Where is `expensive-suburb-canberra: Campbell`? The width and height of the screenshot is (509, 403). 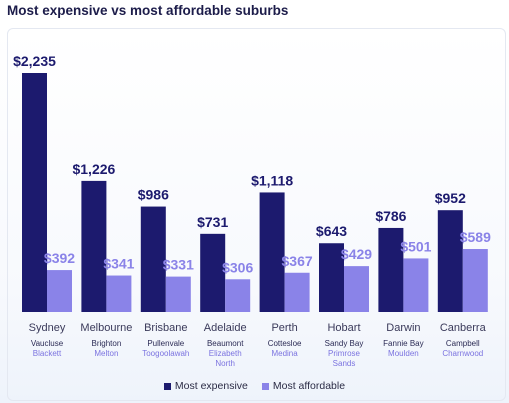
expensive-suburb-canberra: Campbell is located at coordinates (463, 343).